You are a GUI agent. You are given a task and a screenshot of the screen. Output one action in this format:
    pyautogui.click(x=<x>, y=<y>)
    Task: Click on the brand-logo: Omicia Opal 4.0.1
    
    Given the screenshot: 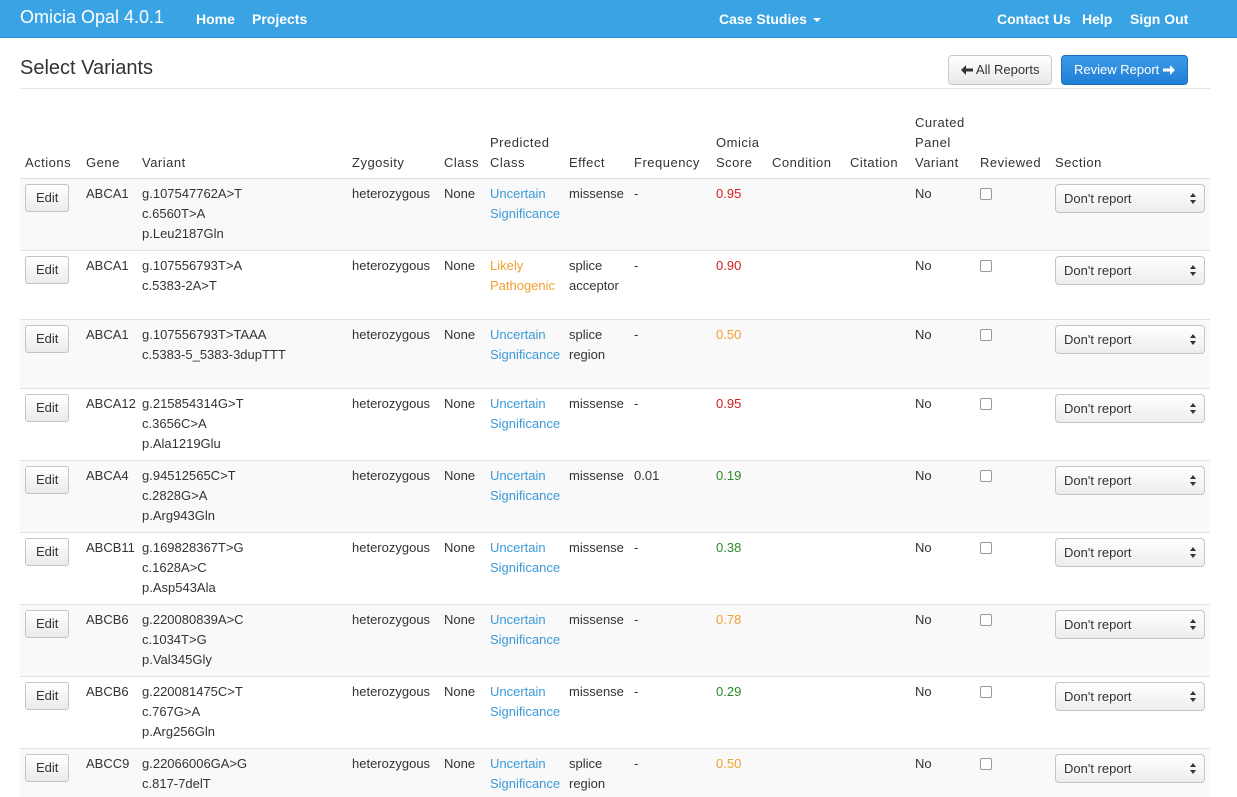 What is the action you would take?
    pyautogui.click(x=92, y=17)
    